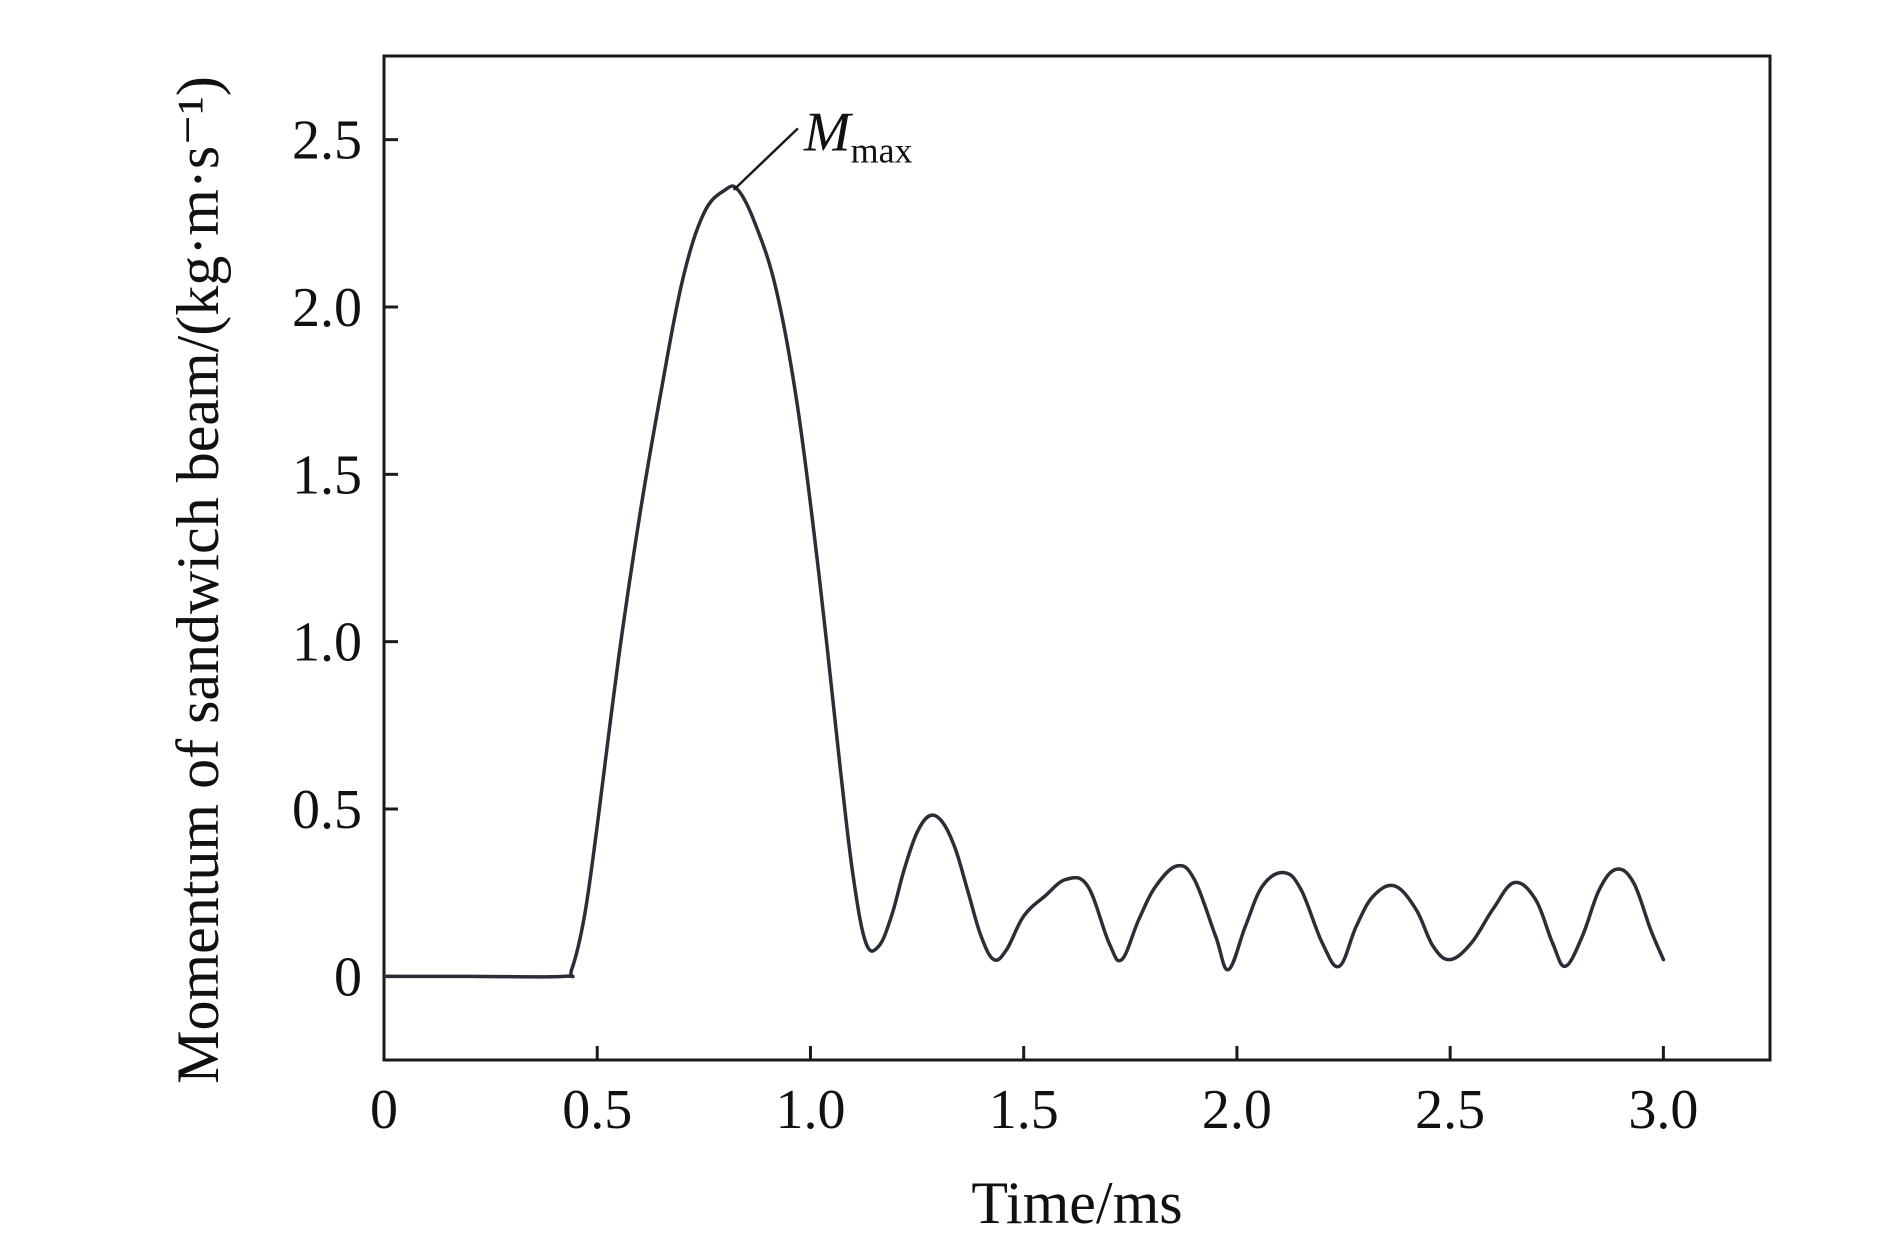  Describe the element at coordinates (1024, 1110) in the screenshot. I see `x-tick-label: 1.5` at that location.